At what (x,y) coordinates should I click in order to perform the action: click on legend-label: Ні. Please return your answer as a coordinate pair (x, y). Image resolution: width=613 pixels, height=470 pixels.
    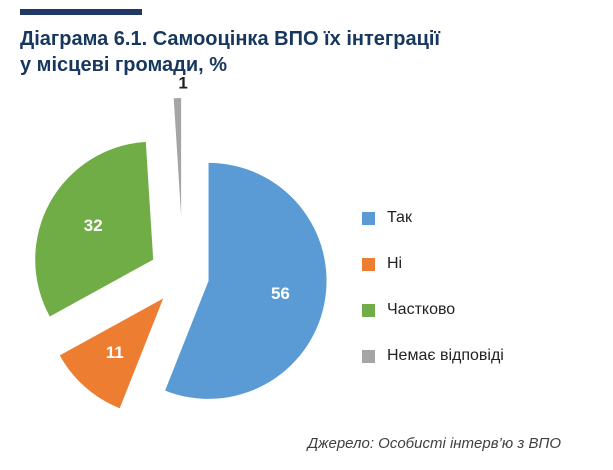
    Looking at the image, I should click on (395, 263).